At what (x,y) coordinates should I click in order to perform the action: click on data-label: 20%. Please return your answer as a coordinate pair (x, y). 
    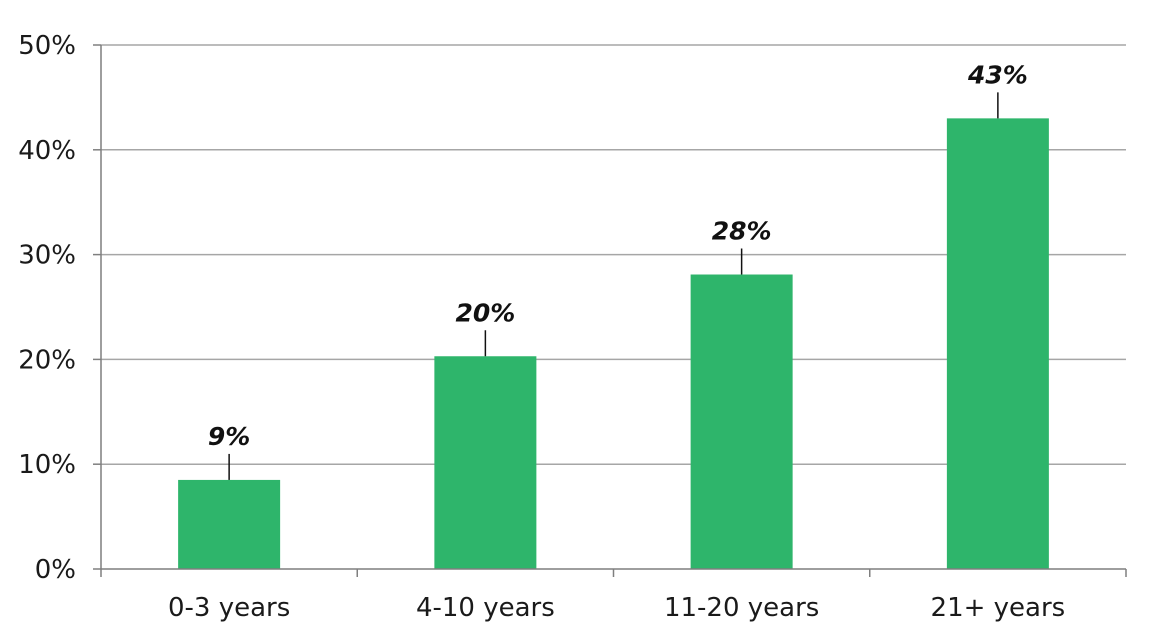
    Looking at the image, I should click on (485, 312).